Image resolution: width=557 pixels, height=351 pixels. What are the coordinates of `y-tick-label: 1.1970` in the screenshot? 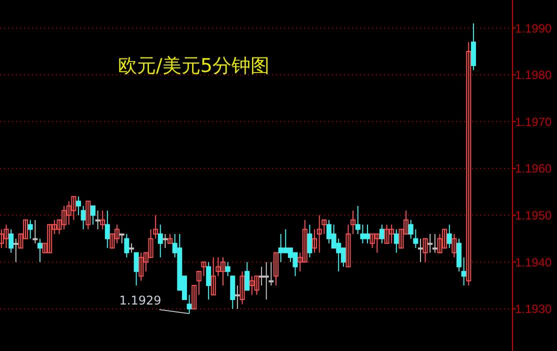 It's located at (533, 121).